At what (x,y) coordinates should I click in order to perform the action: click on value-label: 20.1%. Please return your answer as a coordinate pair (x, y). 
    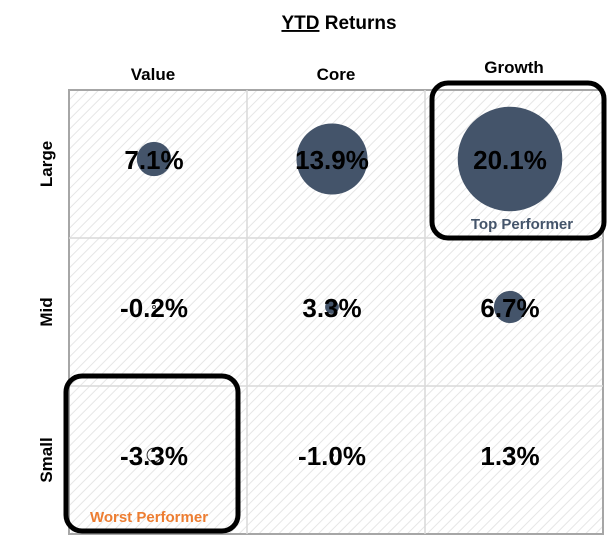
    Looking at the image, I should click on (510, 160).